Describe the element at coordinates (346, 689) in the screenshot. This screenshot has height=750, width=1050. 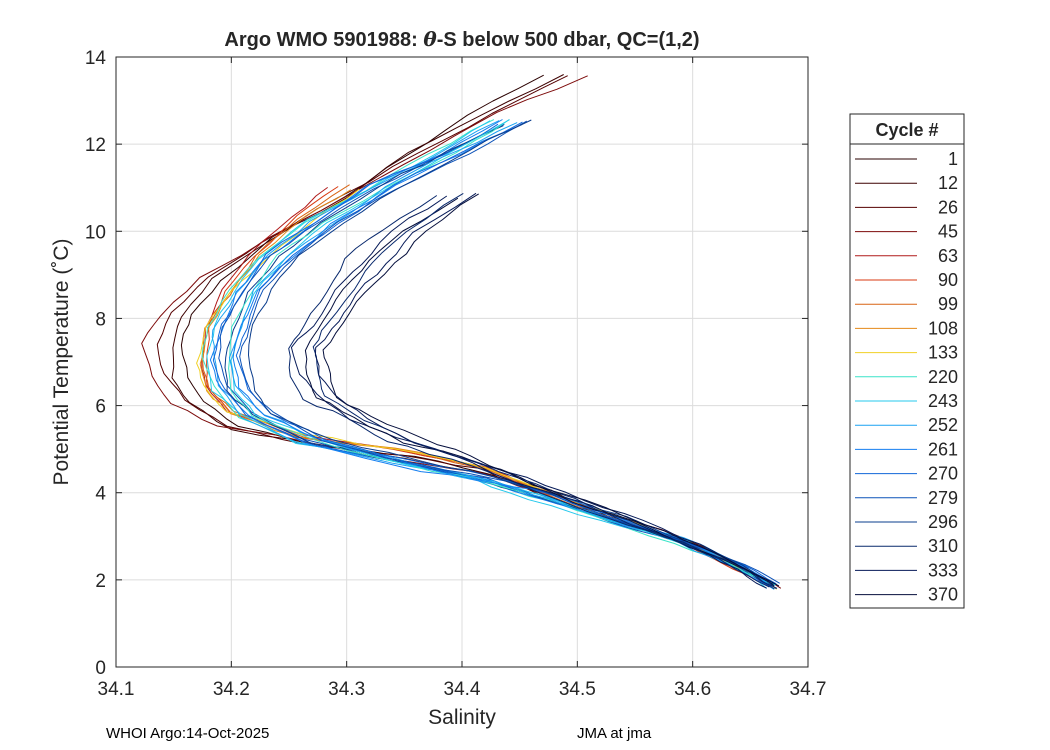
I see `x-tick-label: 34.3` at that location.